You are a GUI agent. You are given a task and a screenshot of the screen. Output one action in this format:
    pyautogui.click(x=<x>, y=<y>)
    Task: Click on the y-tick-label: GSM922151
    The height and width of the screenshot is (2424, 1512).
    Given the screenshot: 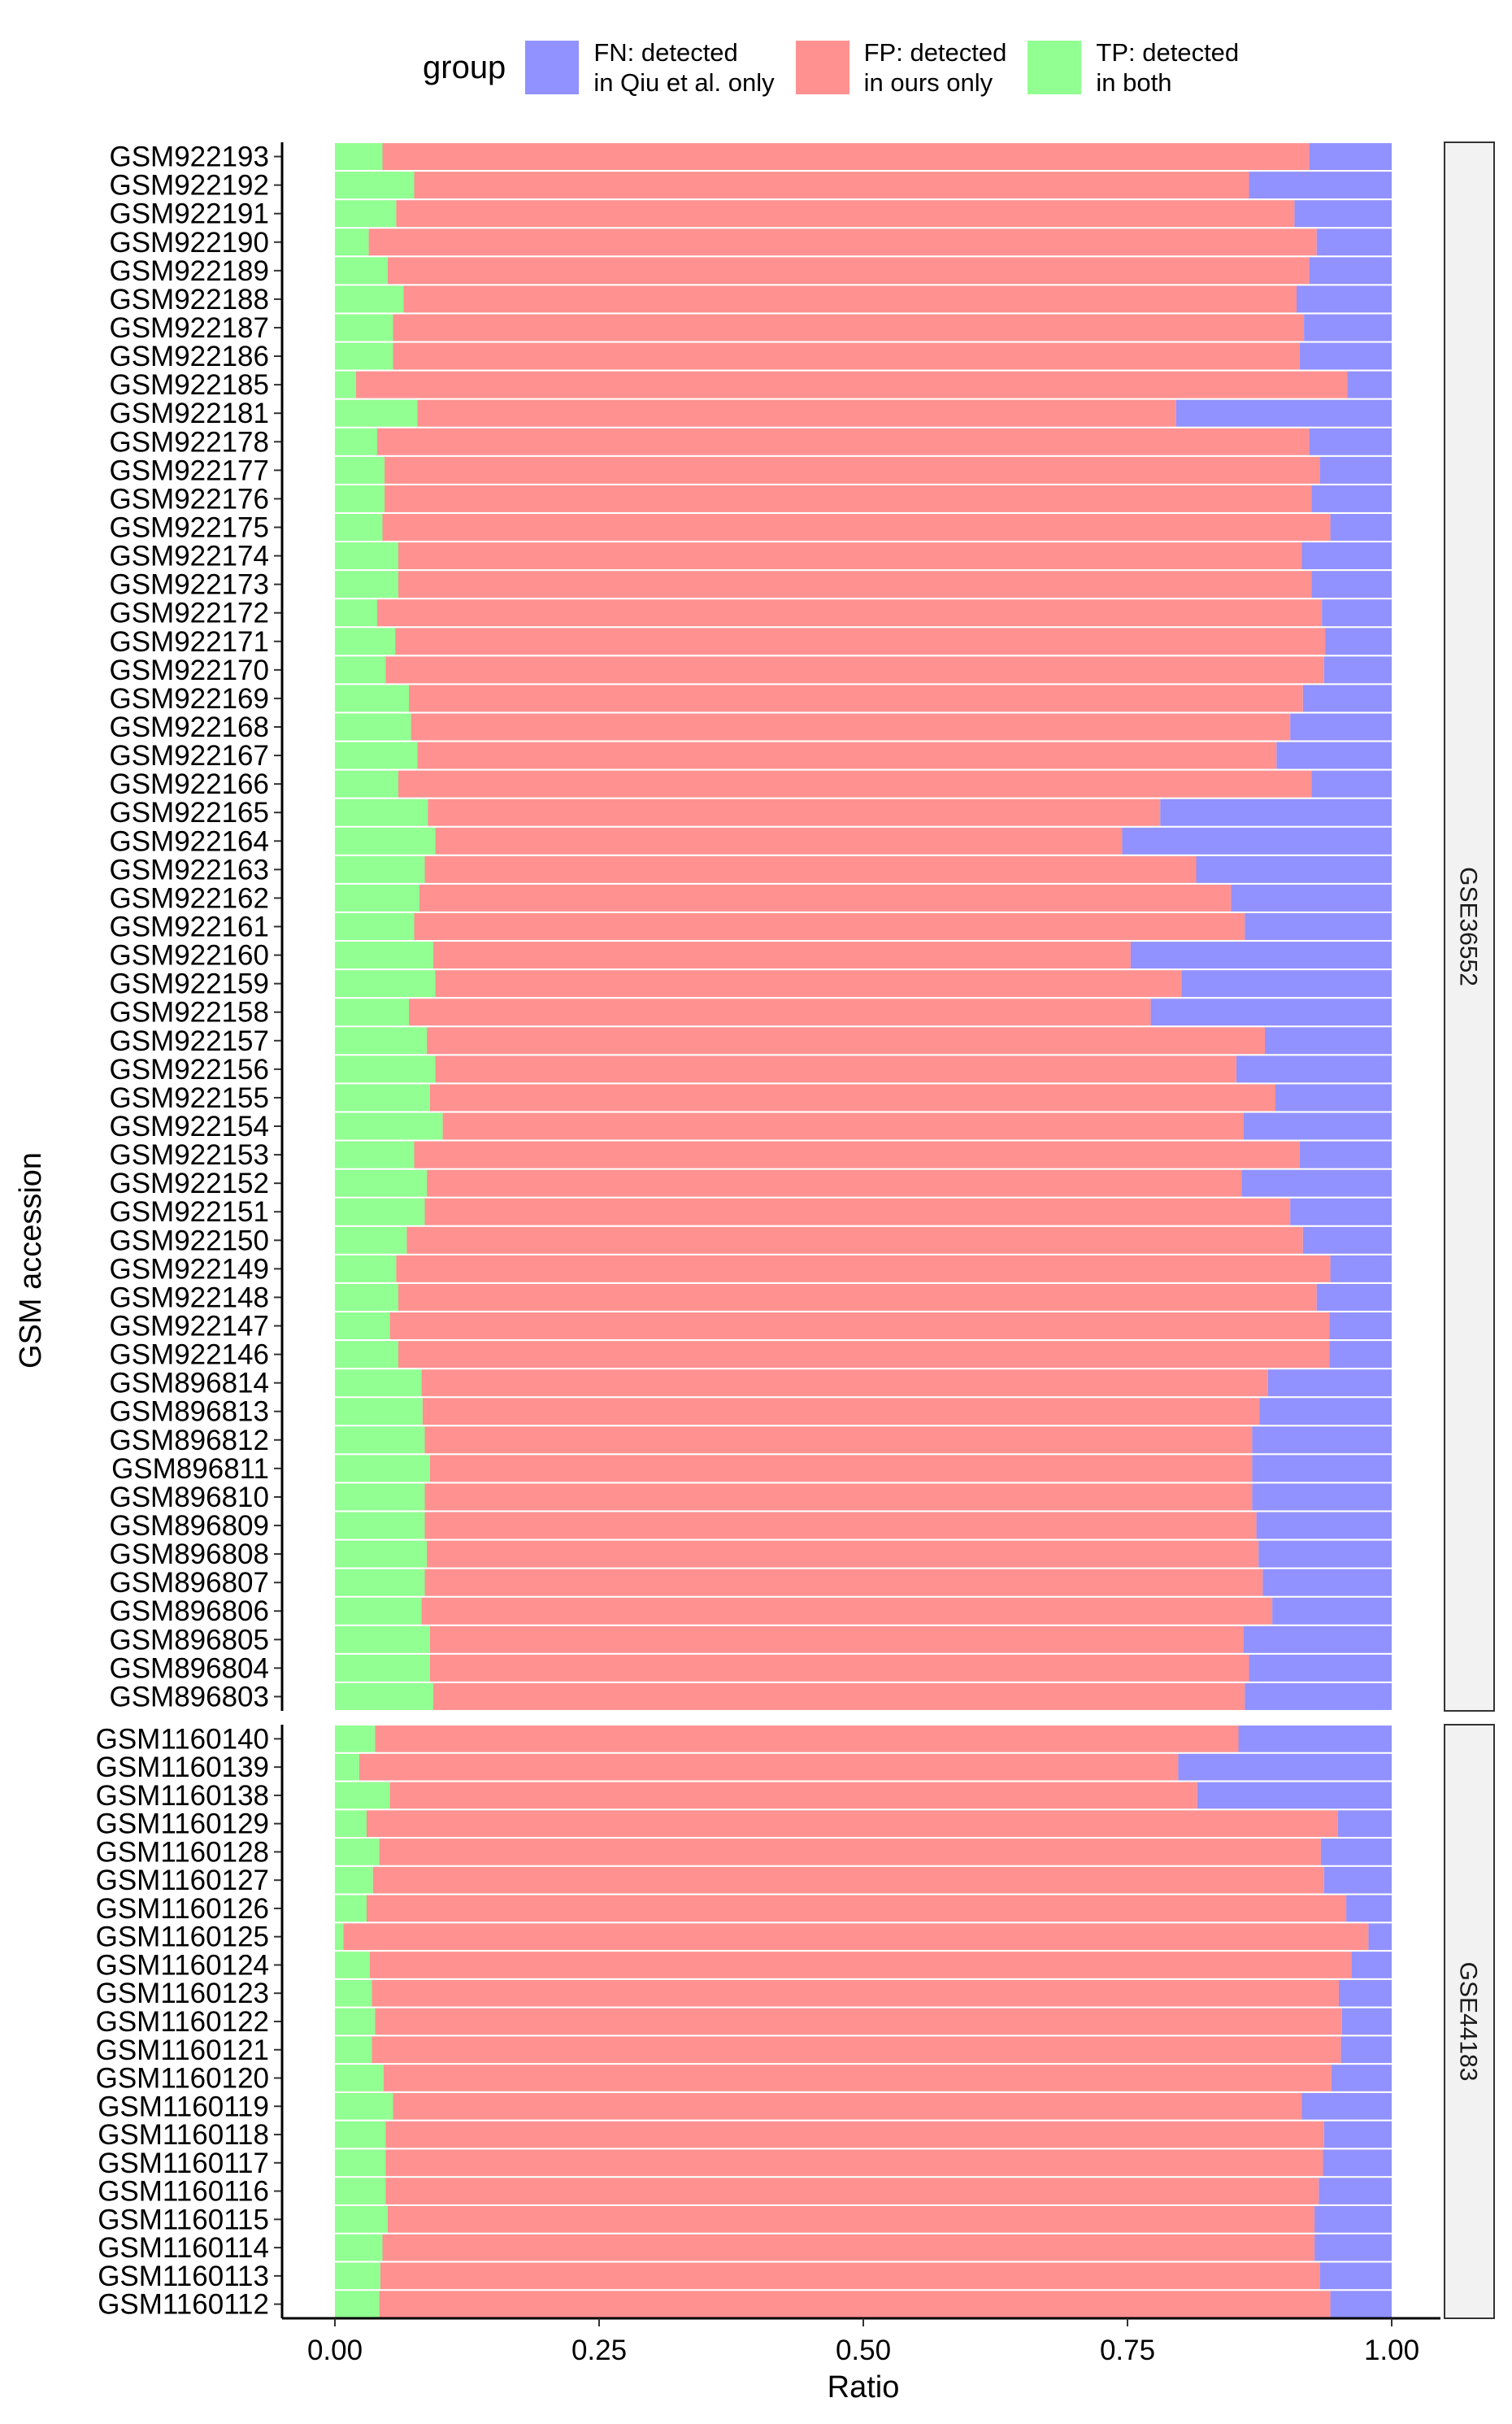 What is the action you would take?
    pyautogui.click(x=189, y=1212)
    